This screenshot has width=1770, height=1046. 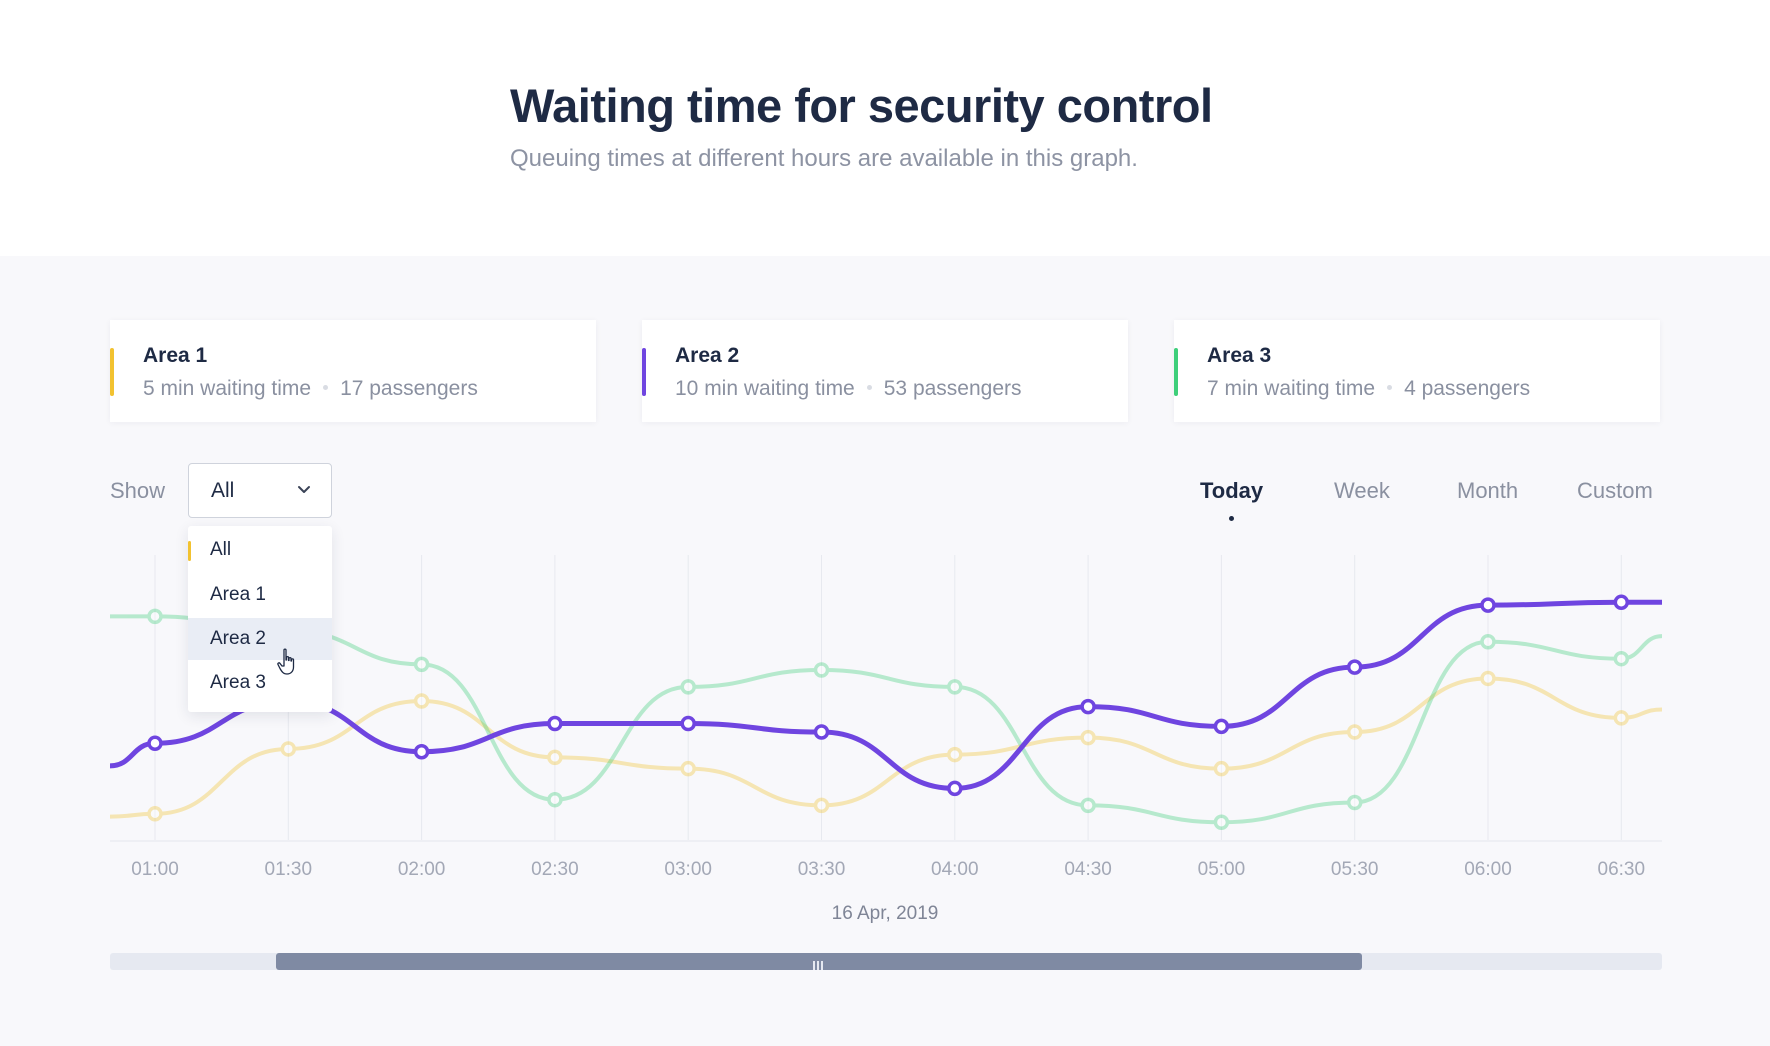 I want to click on series-line, so click(x=886, y=747).